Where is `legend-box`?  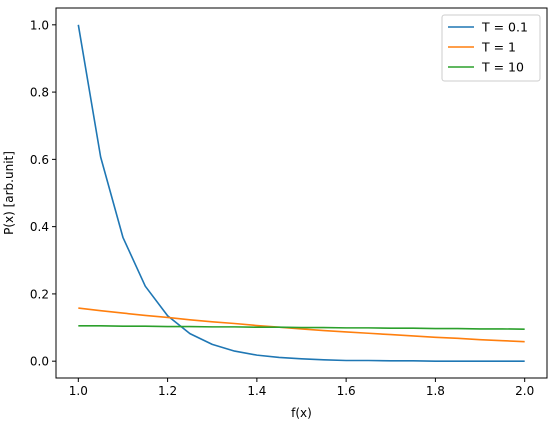 legend-box is located at coordinates (491, 48).